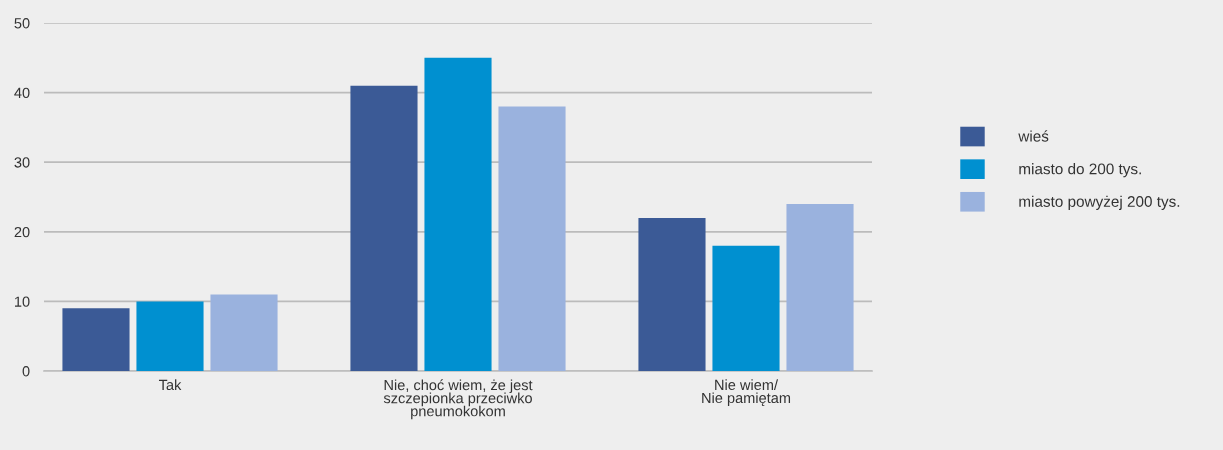 The height and width of the screenshot is (450, 1223). I want to click on y-tick-label: 10, so click(22, 301).